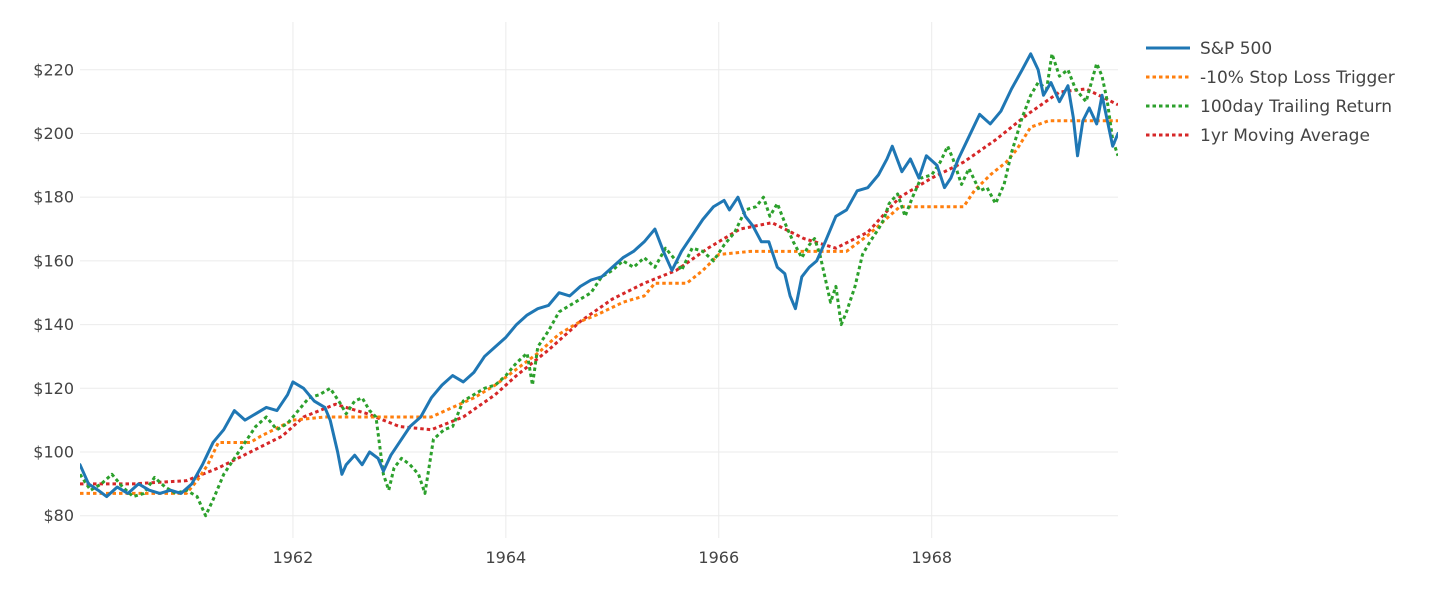 The height and width of the screenshot is (593, 1454). Describe the element at coordinates (53, 69) in the screenshot. I see `y-tick-label: $220` at that location.